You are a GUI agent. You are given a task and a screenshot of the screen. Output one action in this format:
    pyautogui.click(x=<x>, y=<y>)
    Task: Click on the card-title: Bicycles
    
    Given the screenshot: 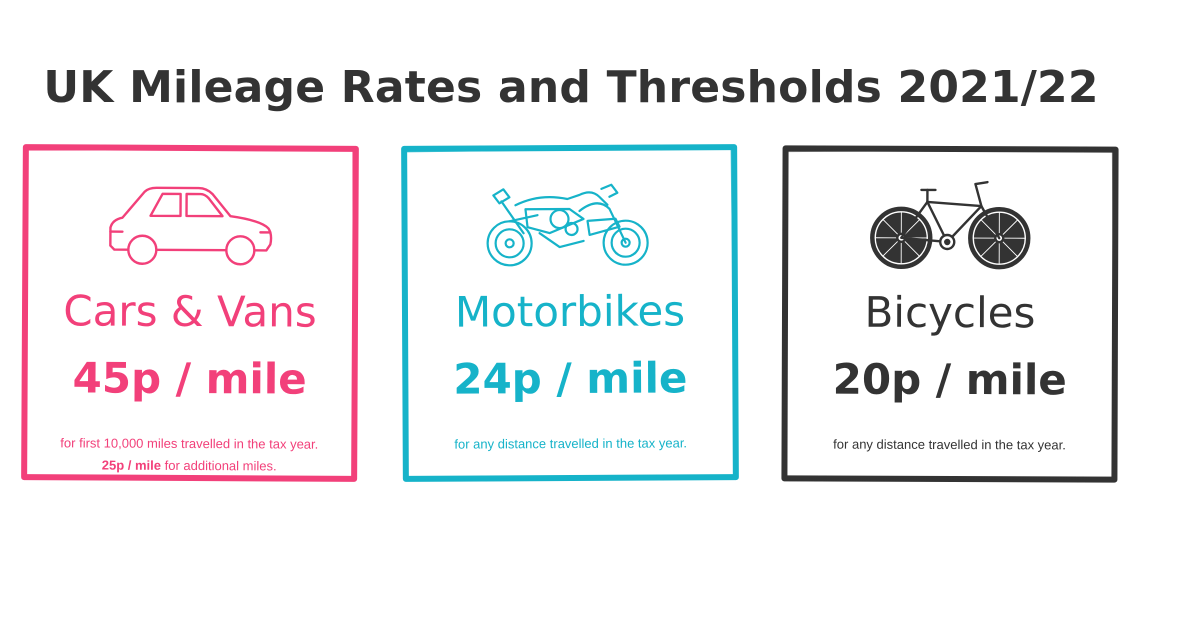 What is the action you would take?
    pyautogui.click(x=950, y=312)
    